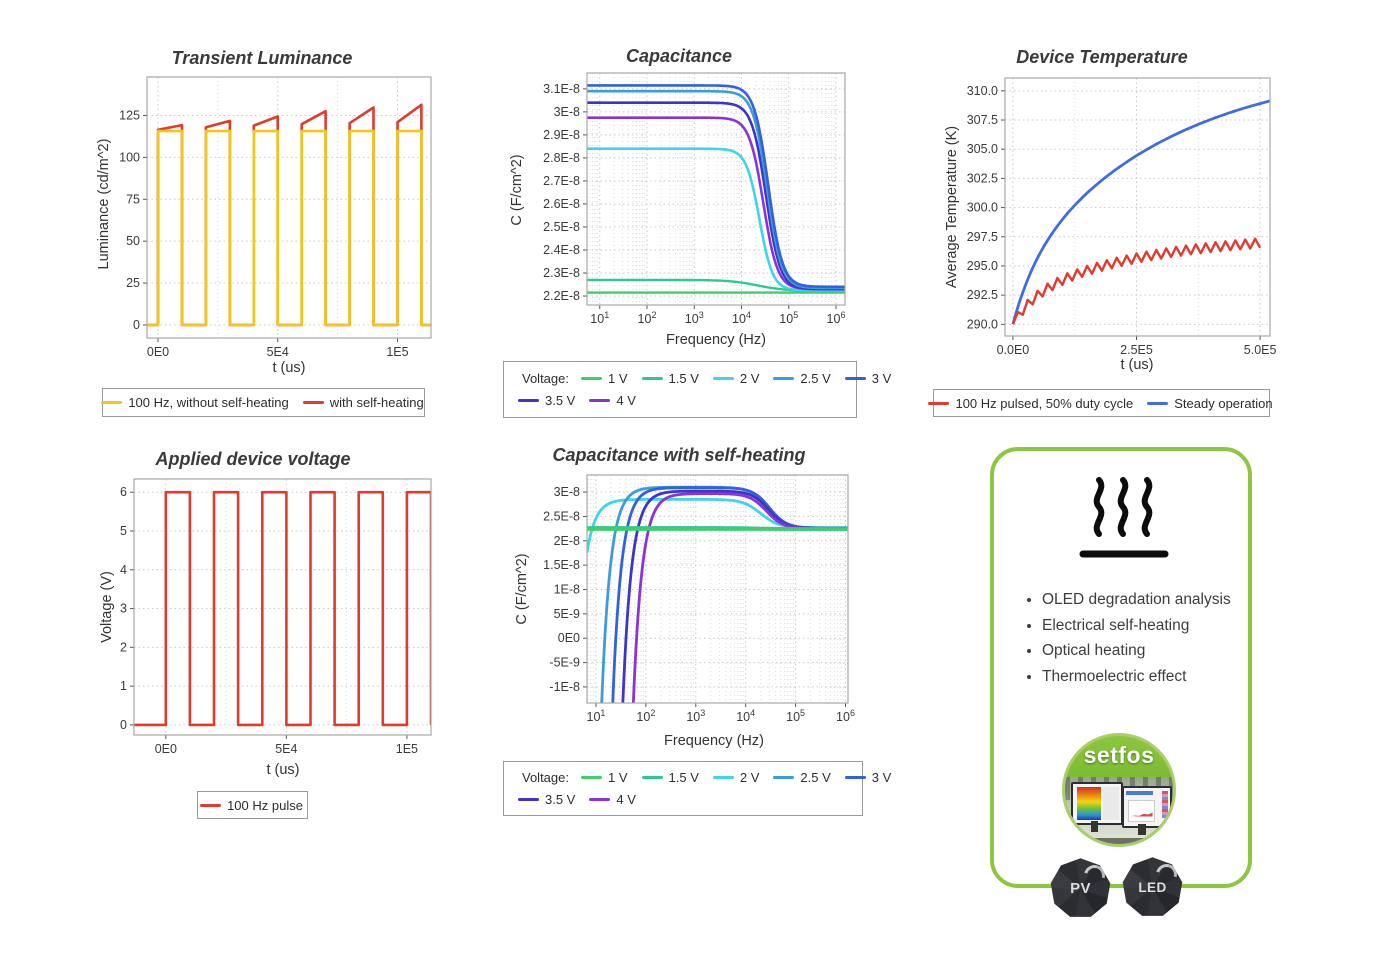  What do you see at coordinates (1147, 807) in the screenshot?
I see `monitor-right` at bounding box center [1147, 807].